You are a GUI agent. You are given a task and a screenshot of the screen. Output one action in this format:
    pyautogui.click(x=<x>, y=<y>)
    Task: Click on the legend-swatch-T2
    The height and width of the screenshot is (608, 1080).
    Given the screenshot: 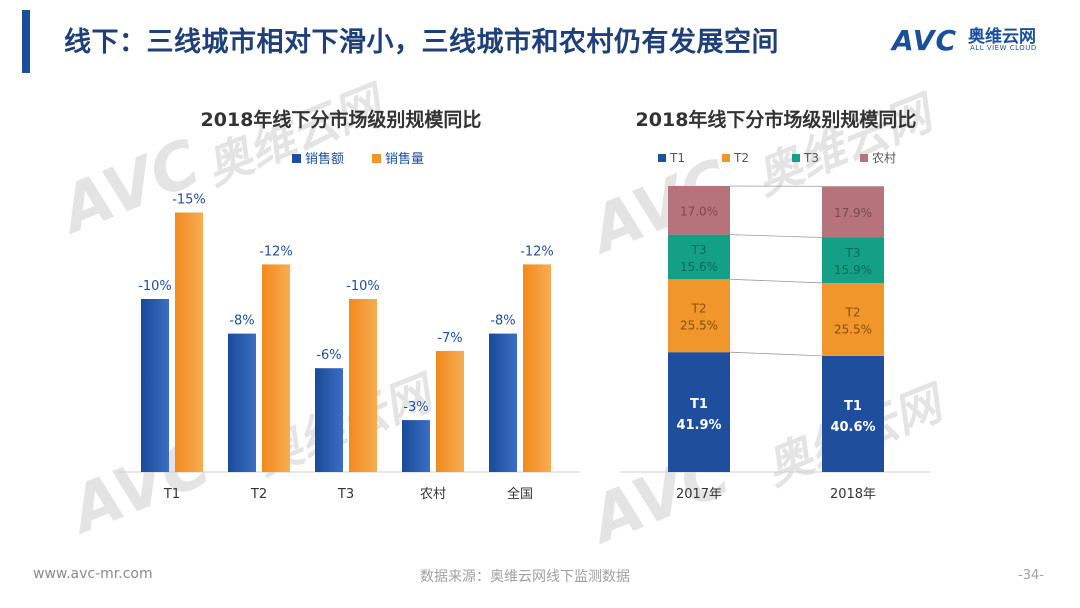 What is the action you would take?
    pyautogui.click(x=726, y=158)
    